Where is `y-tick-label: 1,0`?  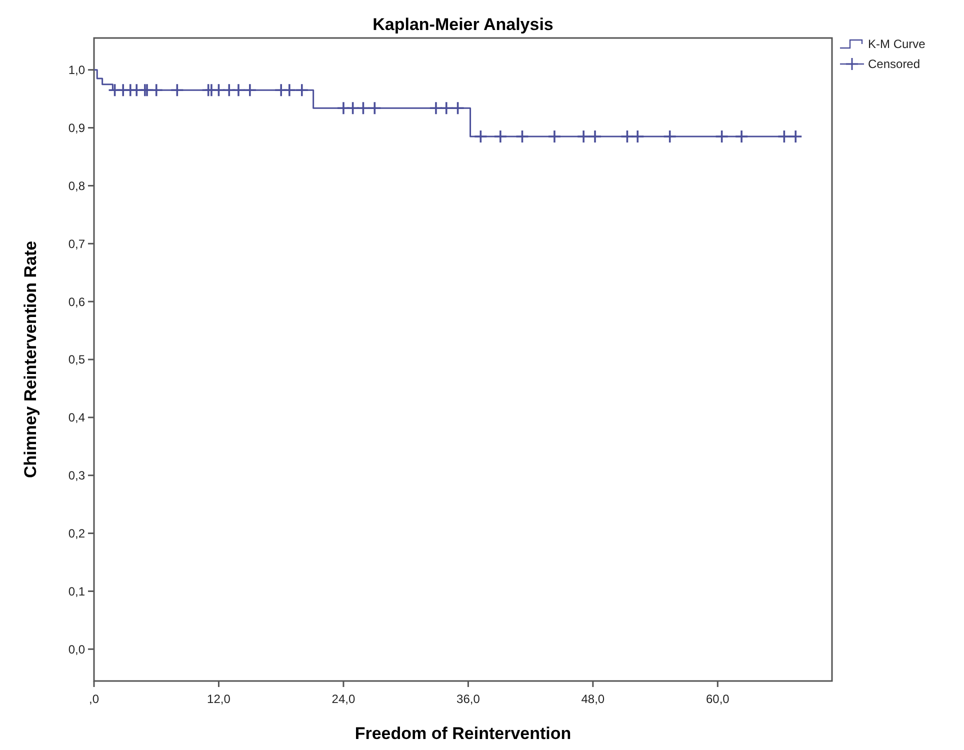 y-tick-label: 1,0 is located at coordinates (77, 70).